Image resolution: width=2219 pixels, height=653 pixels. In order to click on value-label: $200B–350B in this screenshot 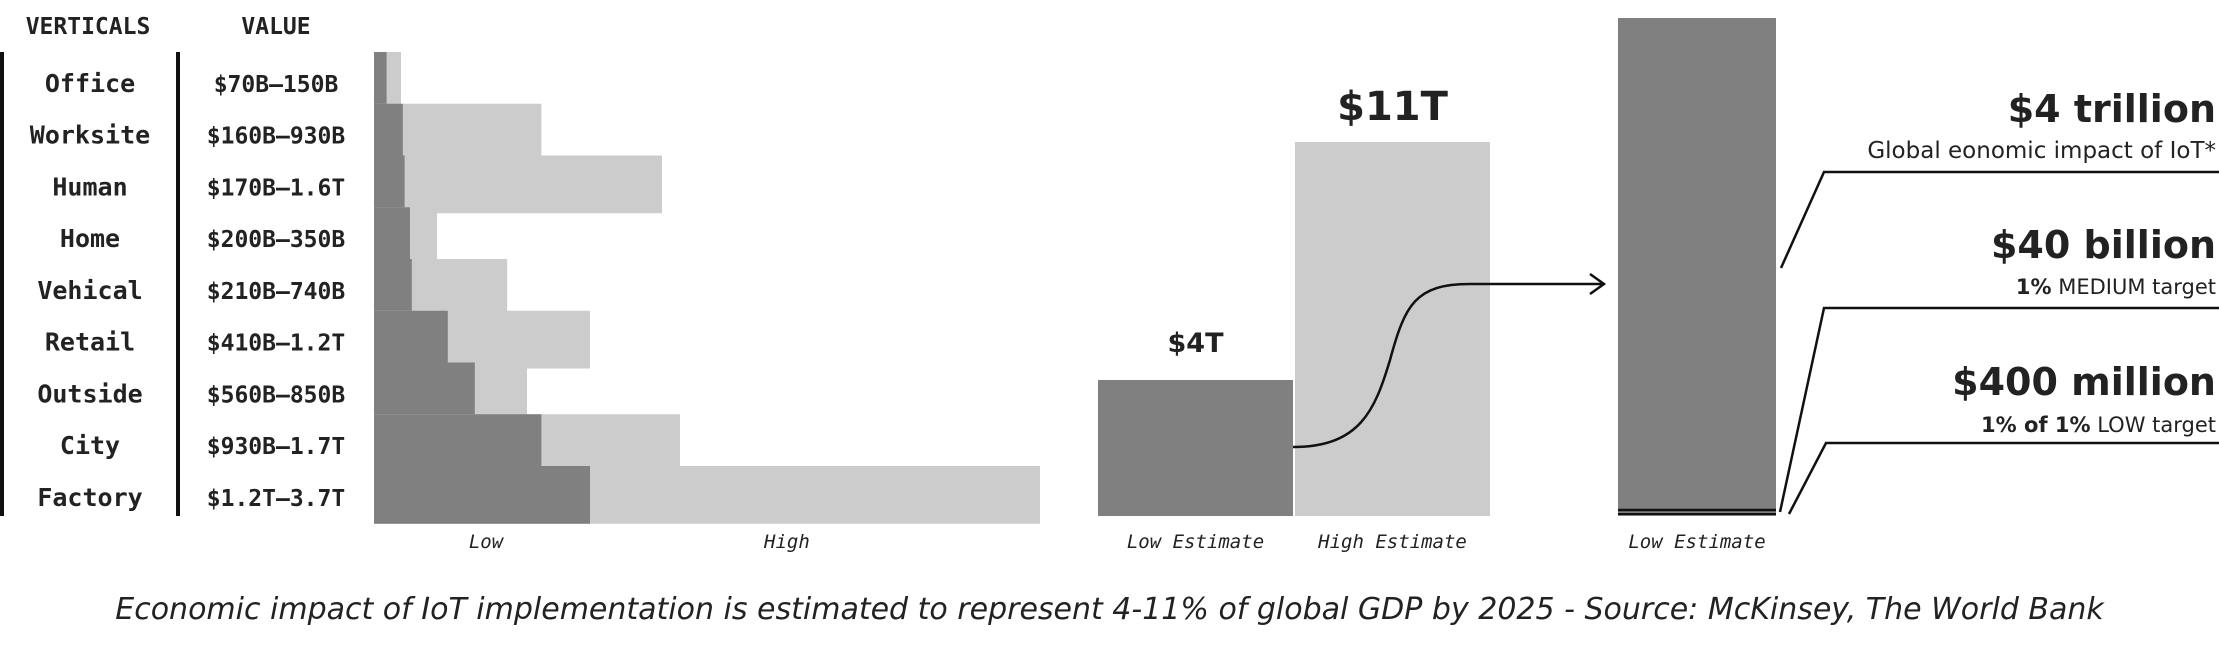, I will do `click(276, 240)`.